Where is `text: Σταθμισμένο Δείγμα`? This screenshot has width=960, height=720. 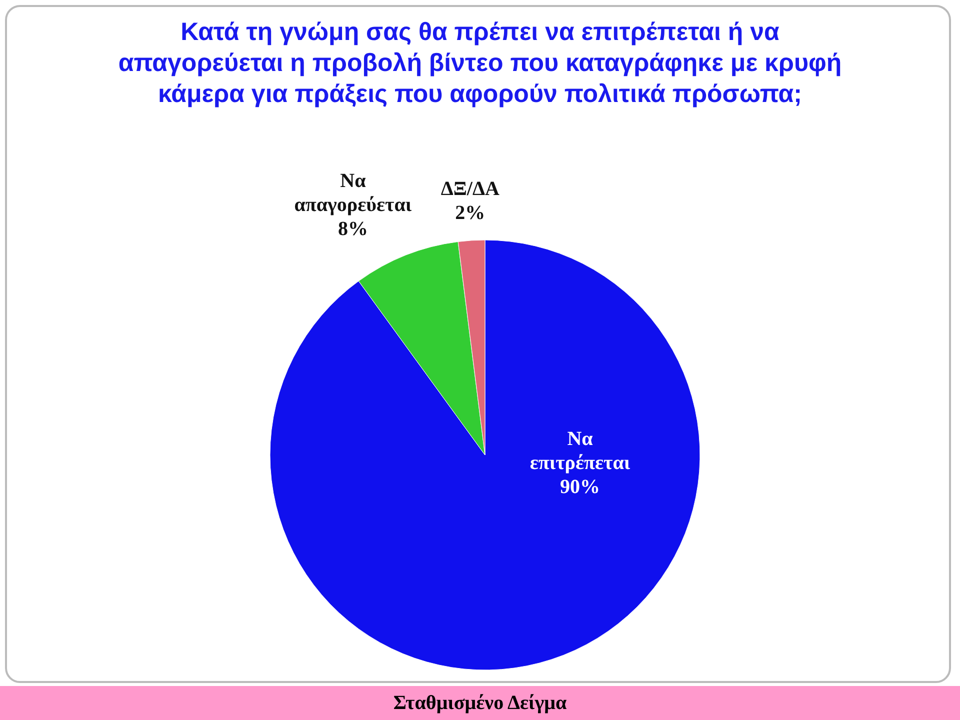
text: Σταθμισμένο Δείγμα is located at coordinates (480, 703).